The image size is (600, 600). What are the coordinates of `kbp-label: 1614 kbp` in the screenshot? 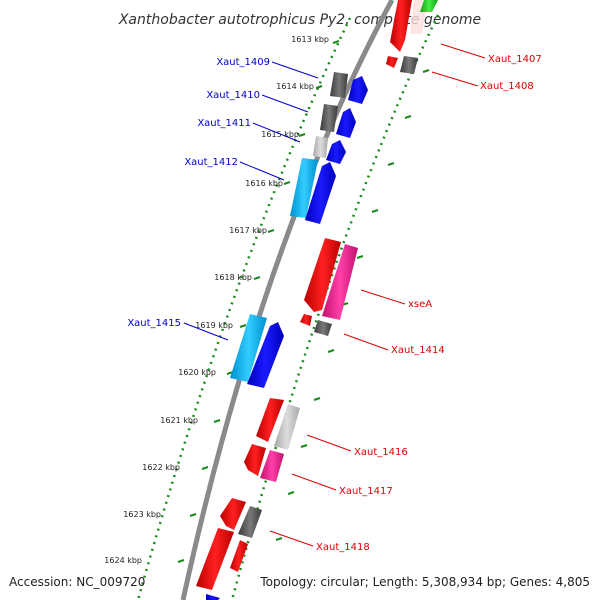 It's located at (295, 86).